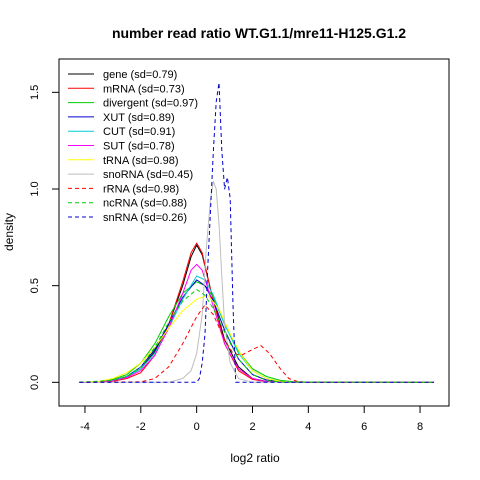  I want to click on legend-label: snoRNA (sd=0.45), so click(148, 175).